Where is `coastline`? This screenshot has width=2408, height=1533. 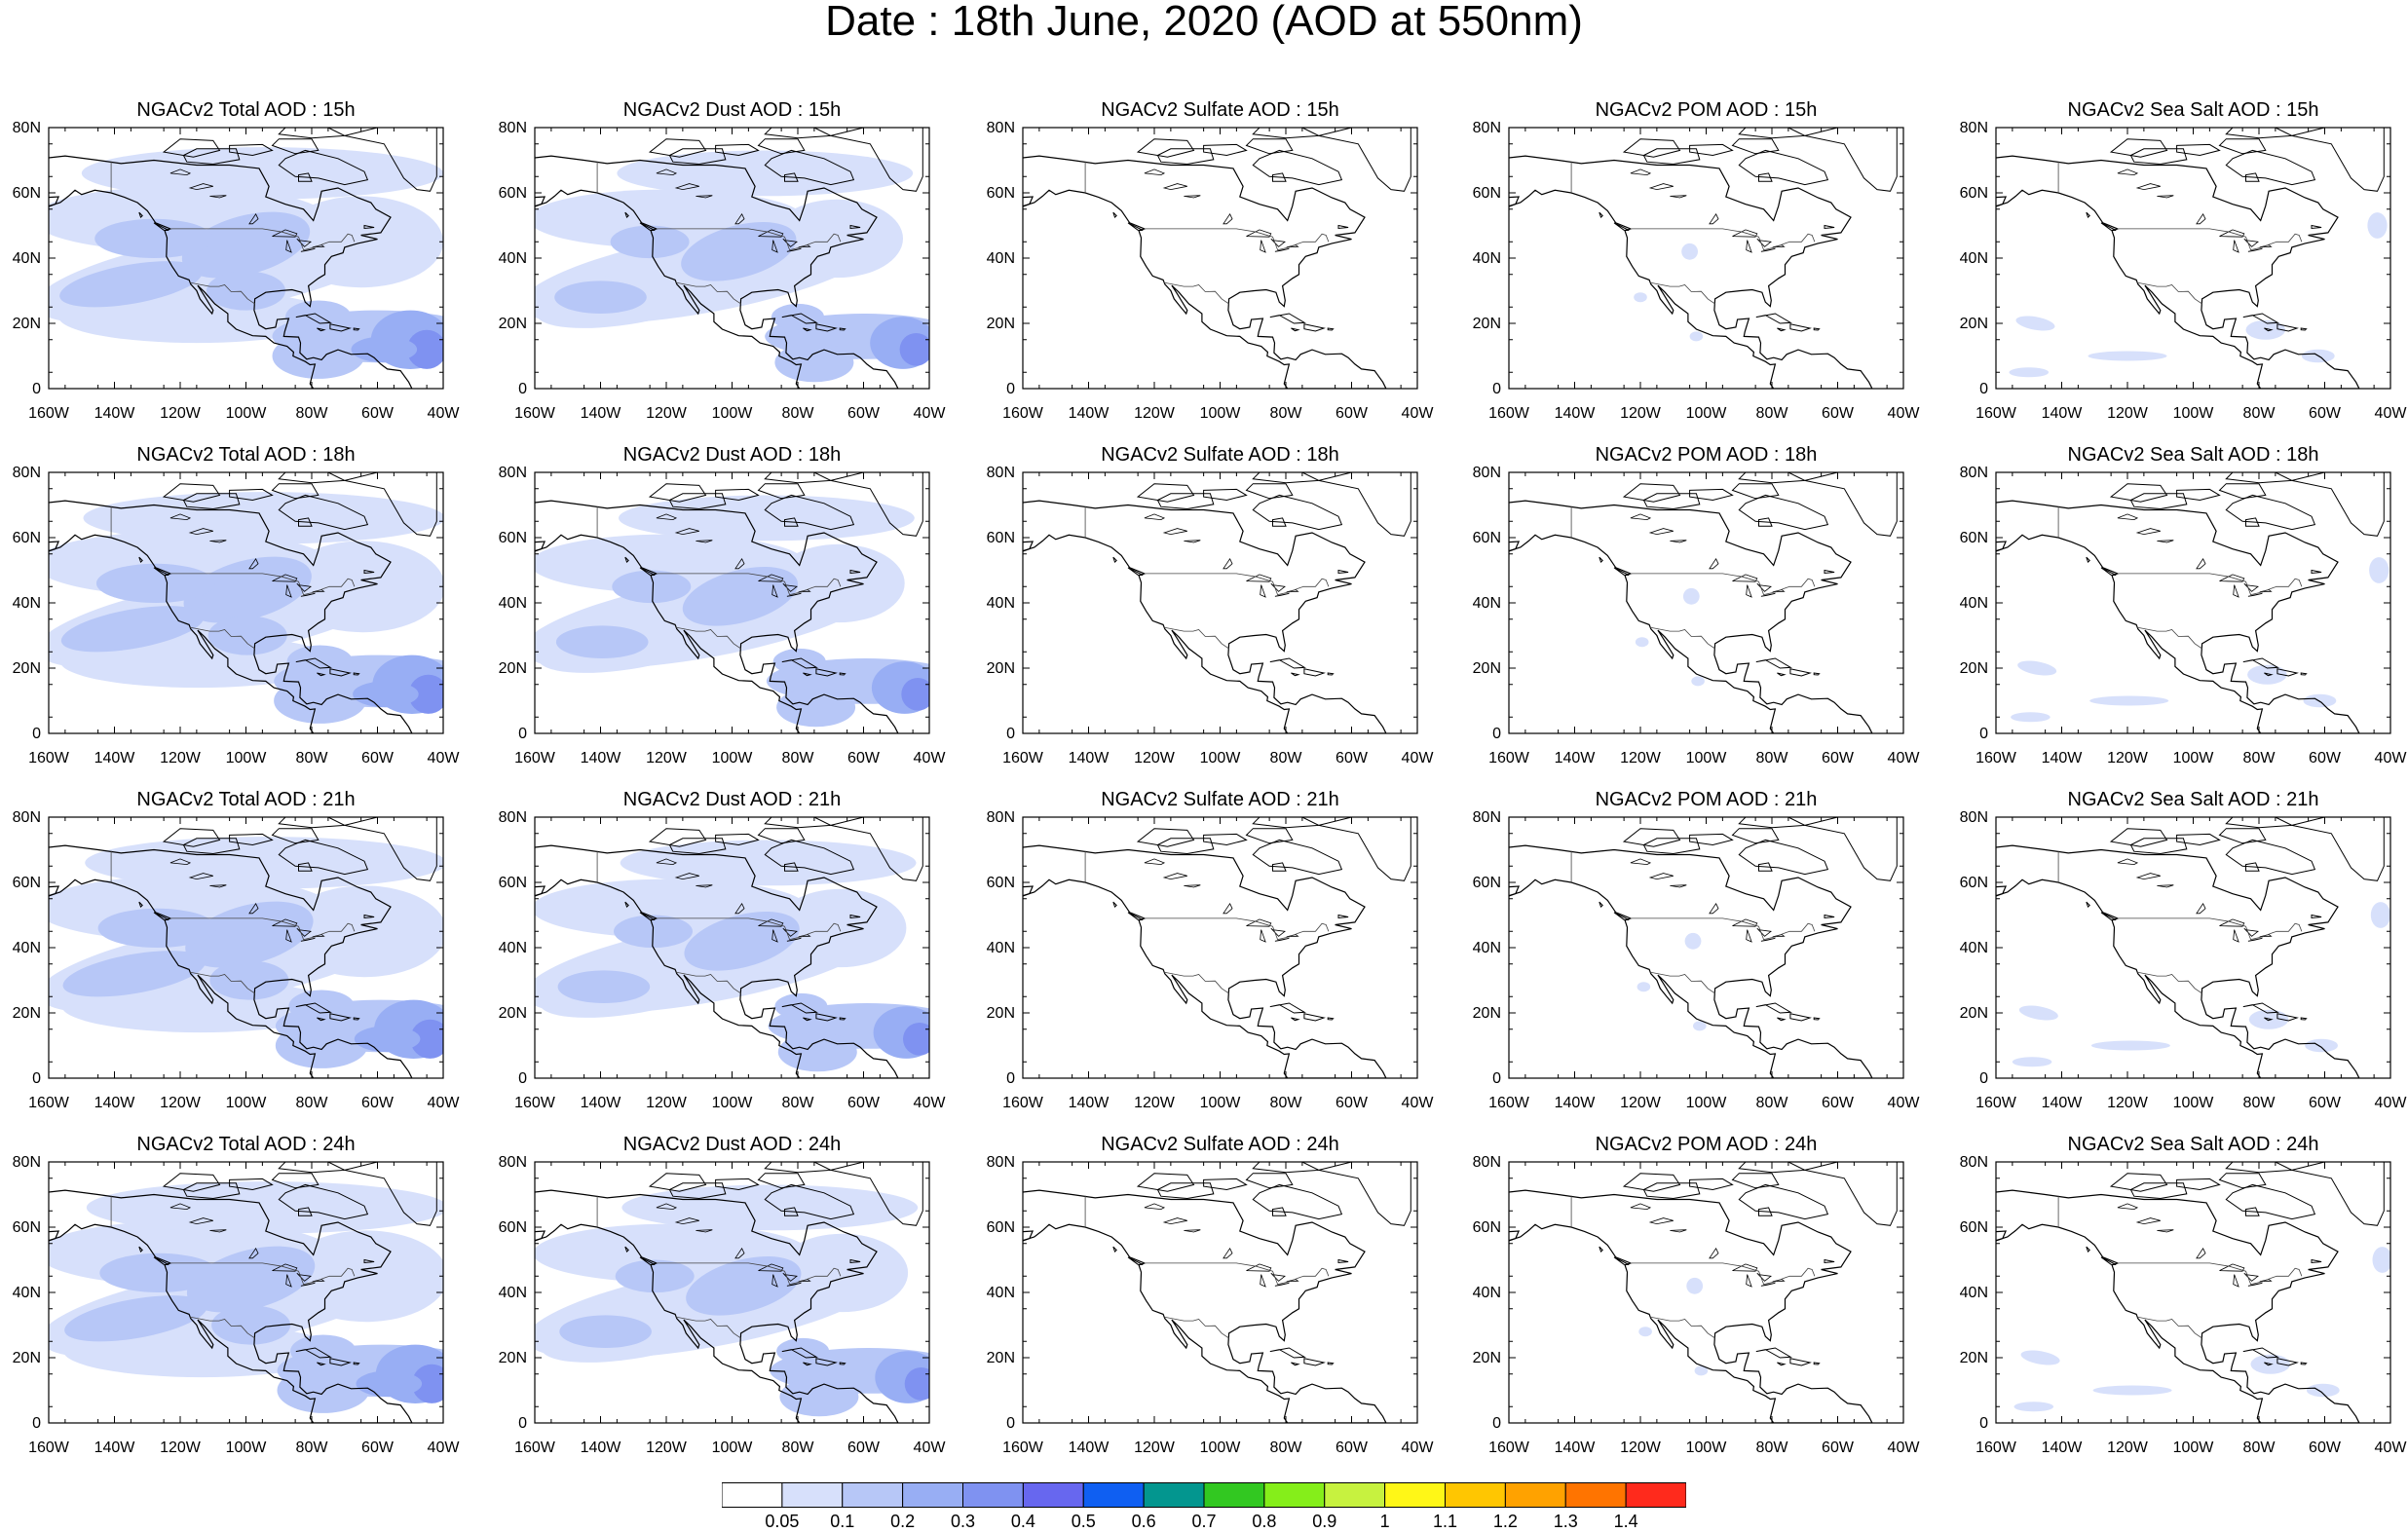
coastline is located at coordinates (2178, 272).